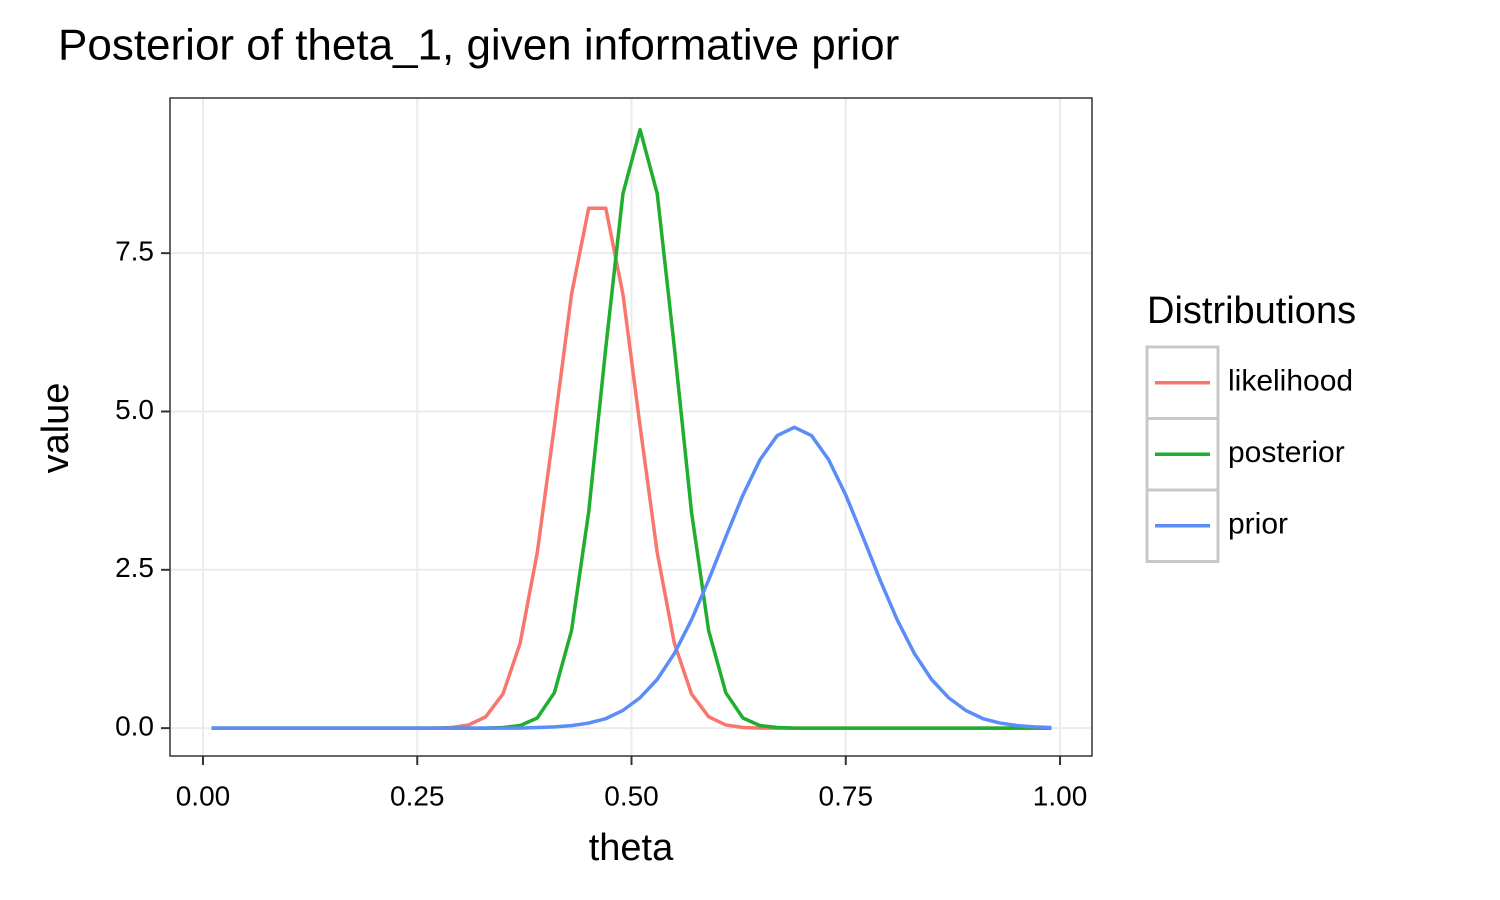  Describe the element at coordinates (631, 848) in the screenshot. I see `x-axis-title: theta` at that location.